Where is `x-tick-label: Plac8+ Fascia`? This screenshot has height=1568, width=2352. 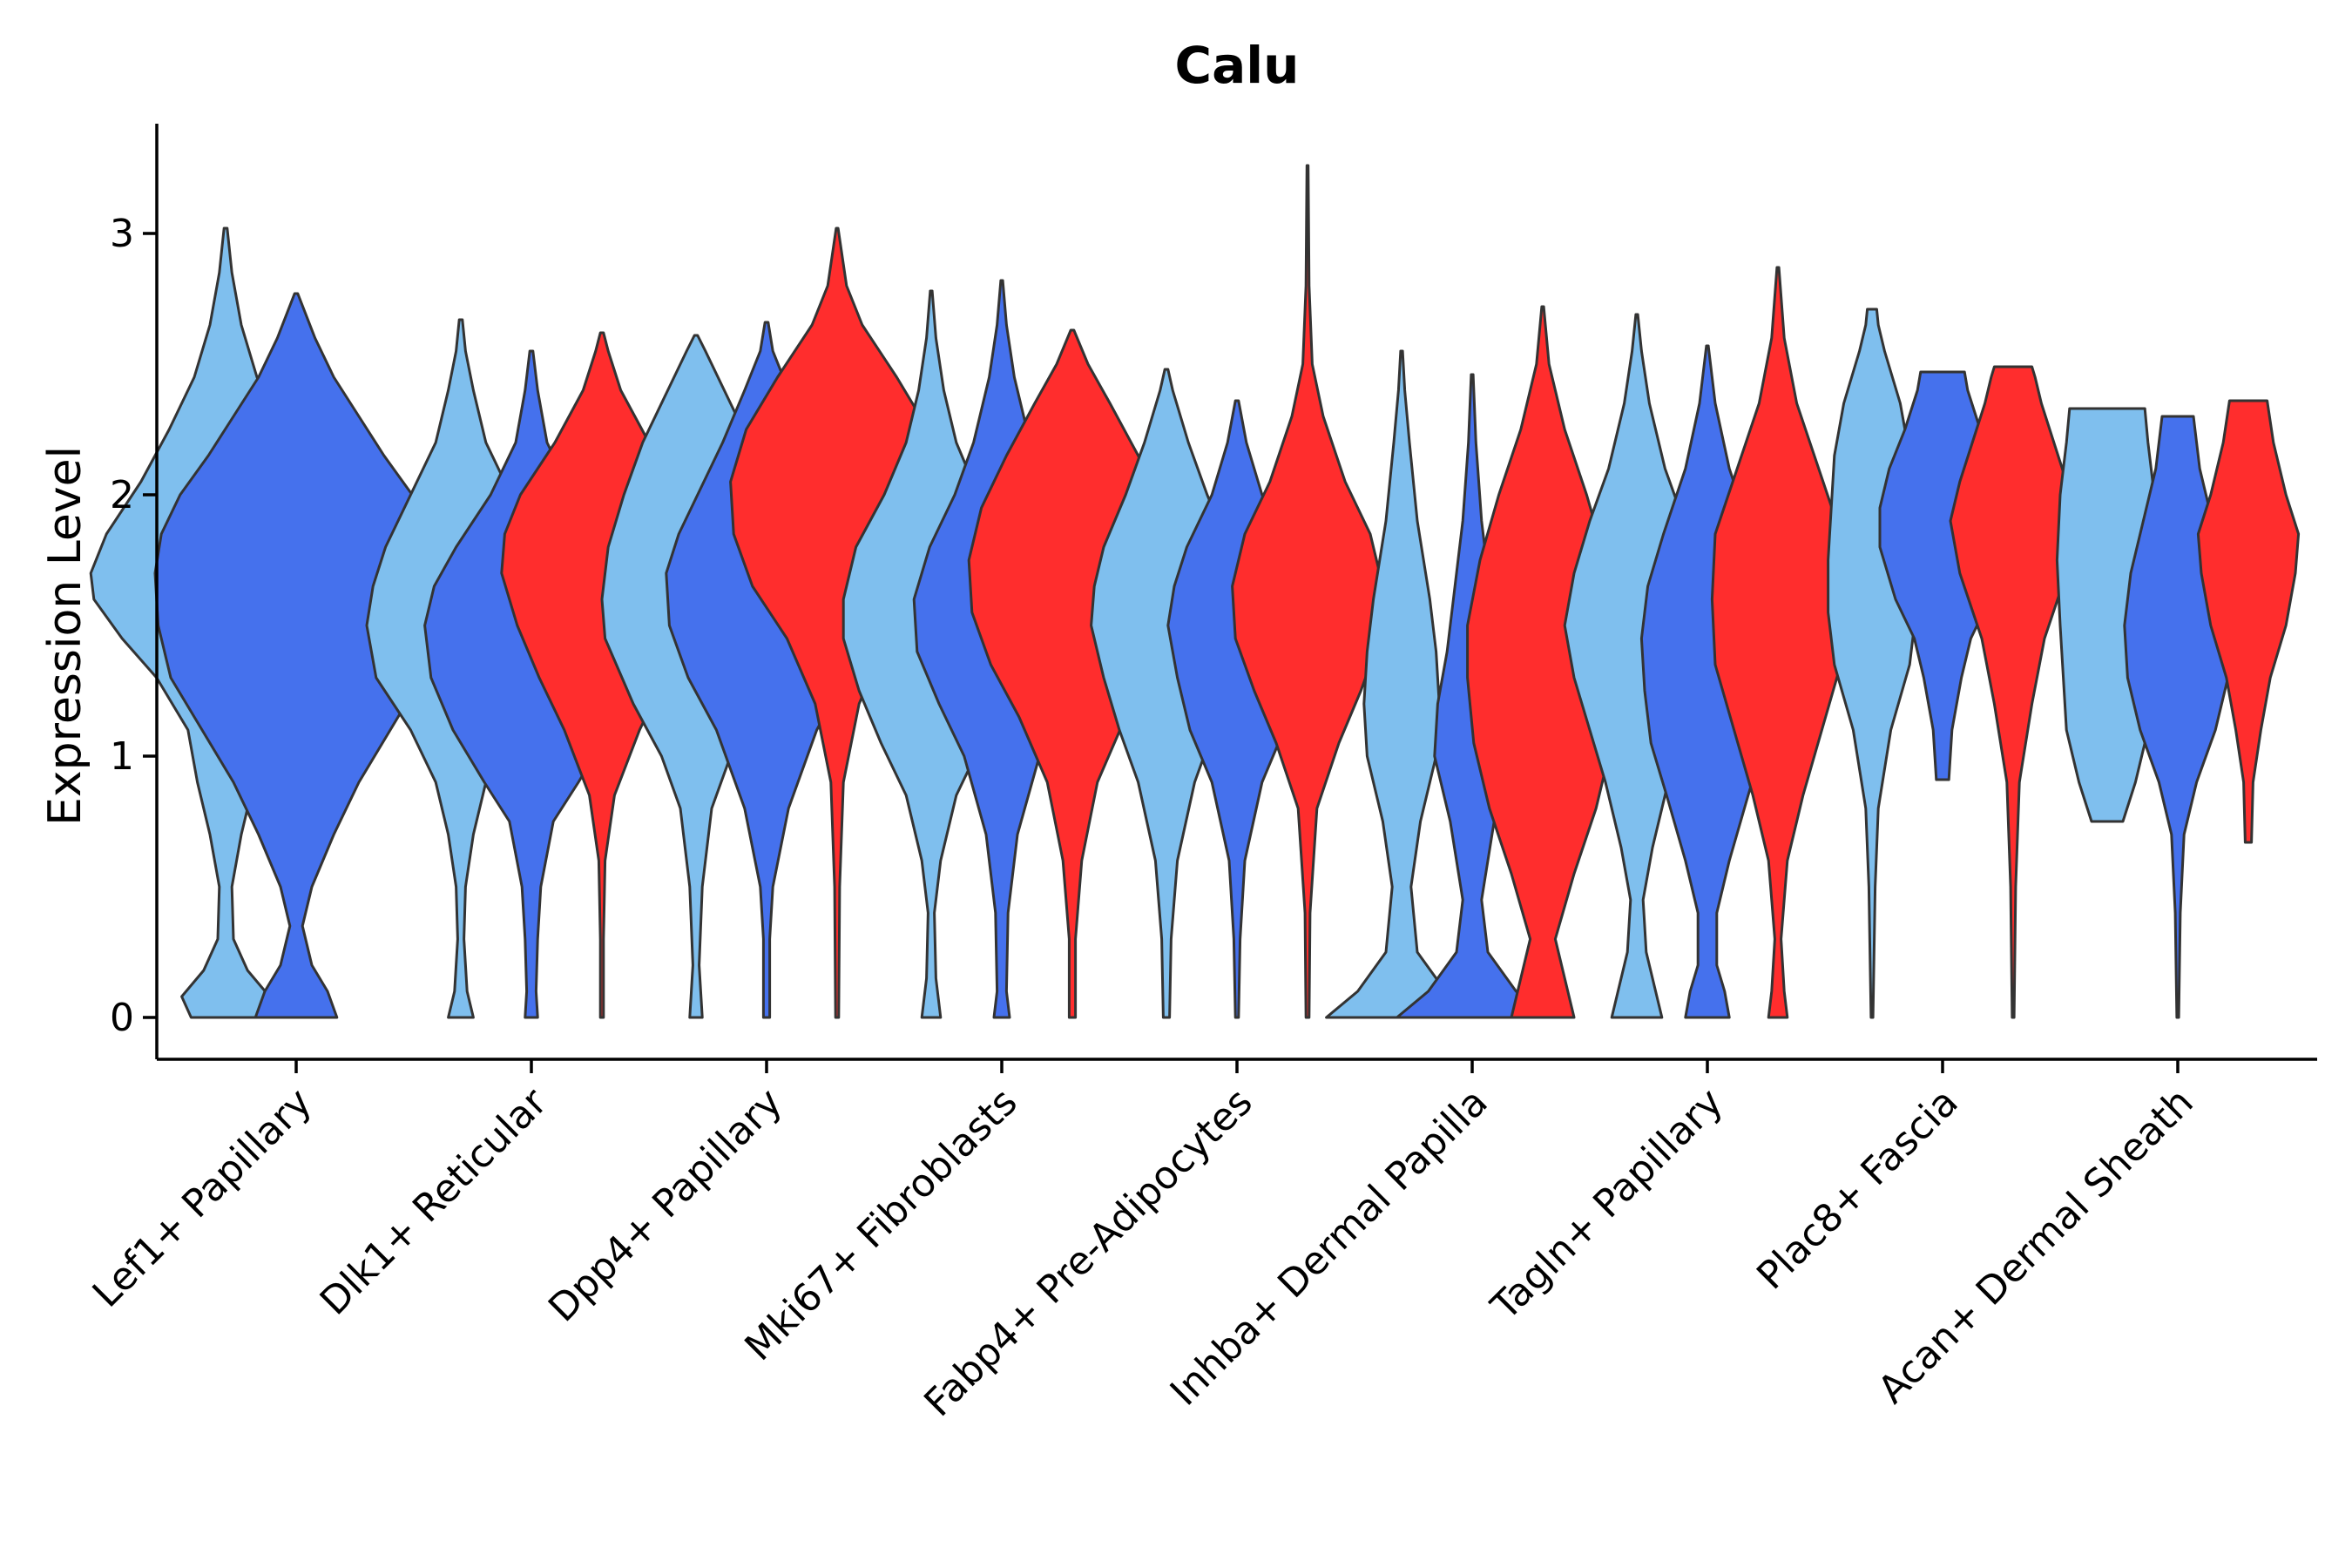 x-tick-label: Plac8+ Fascia is located at coordinates (1857, 1189).